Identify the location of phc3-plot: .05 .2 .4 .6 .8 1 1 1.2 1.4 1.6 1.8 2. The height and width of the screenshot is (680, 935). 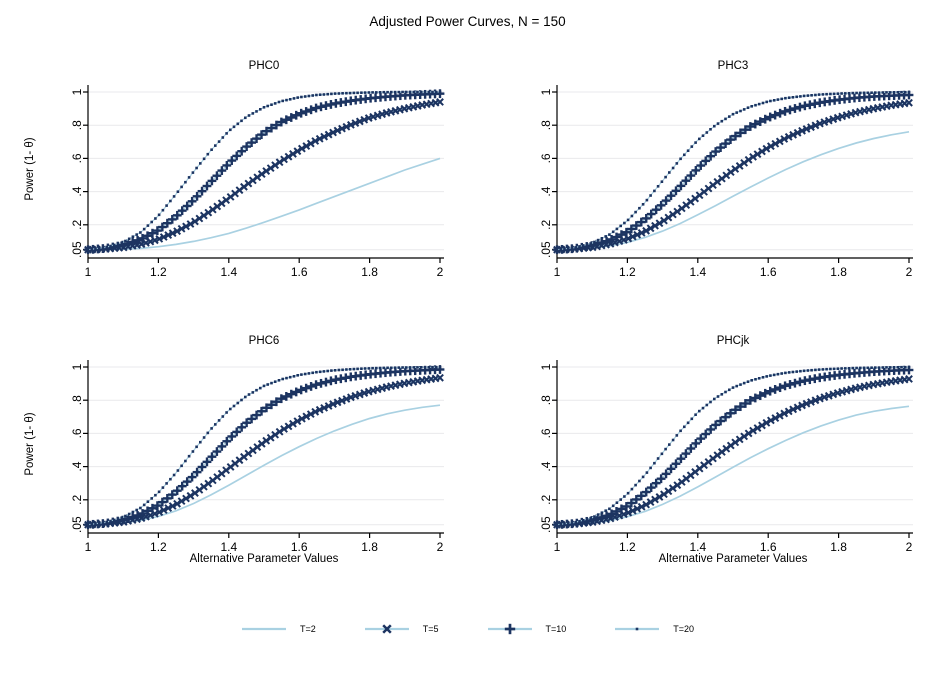
(726, 182).